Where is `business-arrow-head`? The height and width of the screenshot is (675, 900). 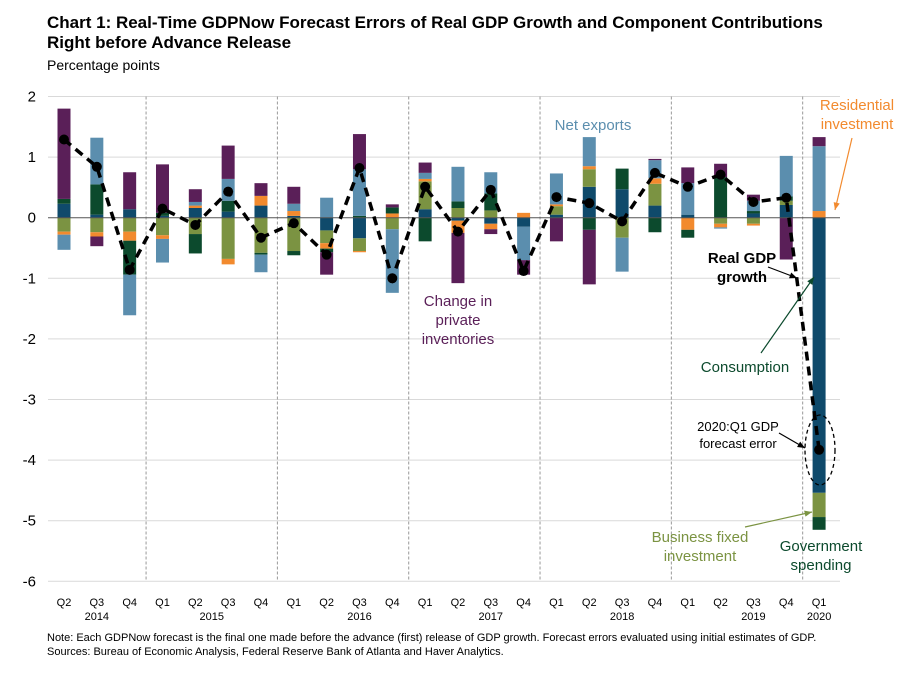 business-arrow-head is located at coordinates (808, 513).